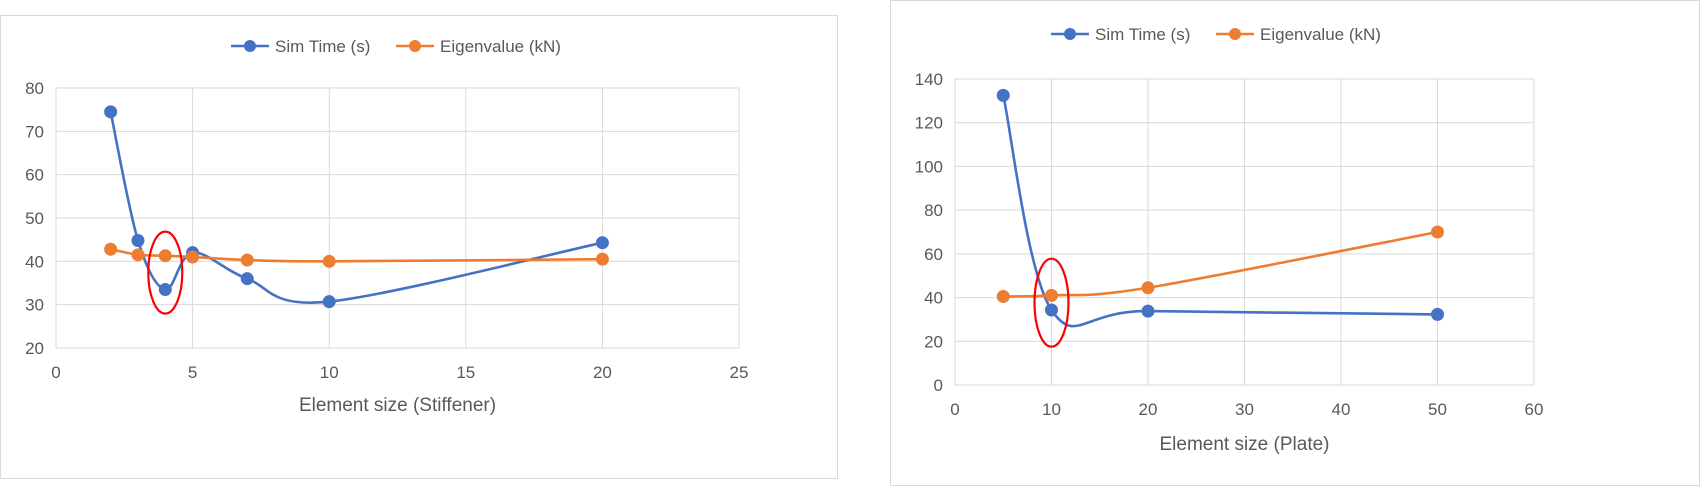 This screenshot has width=1700, height=486. I want to click on y-tick-label: 30, so click(34, 305).